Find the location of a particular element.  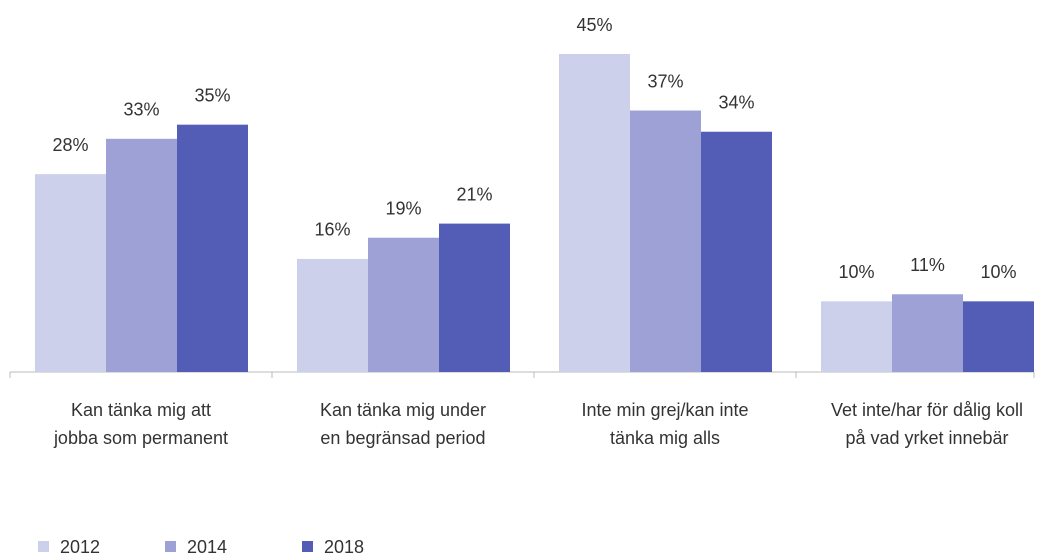

data-label: 35% is located at coordinates (212, 95).